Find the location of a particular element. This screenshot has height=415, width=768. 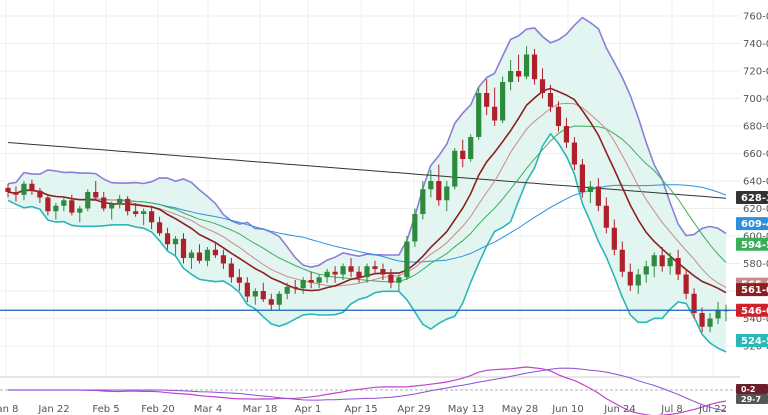

price-tag-ma100: 609-4 is located at coordinates (752, 224).